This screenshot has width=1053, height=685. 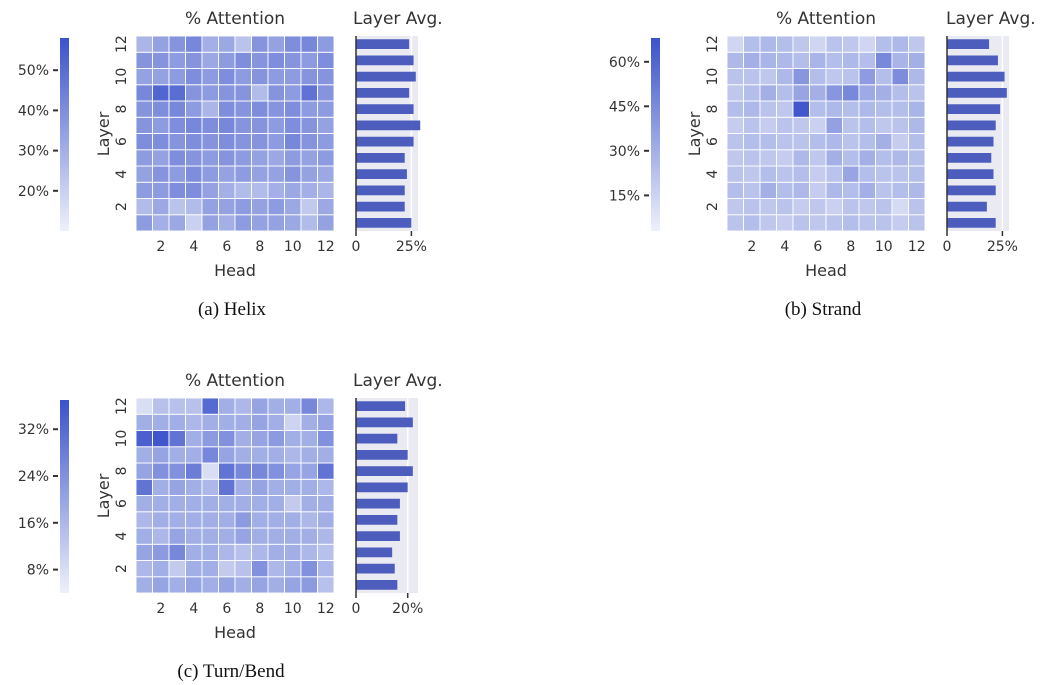 What do you see at coordinates (634, 134) in the screenshot?
I see `colorbar: 15% 30% 45% 60%` at bounding box center [634, 134].